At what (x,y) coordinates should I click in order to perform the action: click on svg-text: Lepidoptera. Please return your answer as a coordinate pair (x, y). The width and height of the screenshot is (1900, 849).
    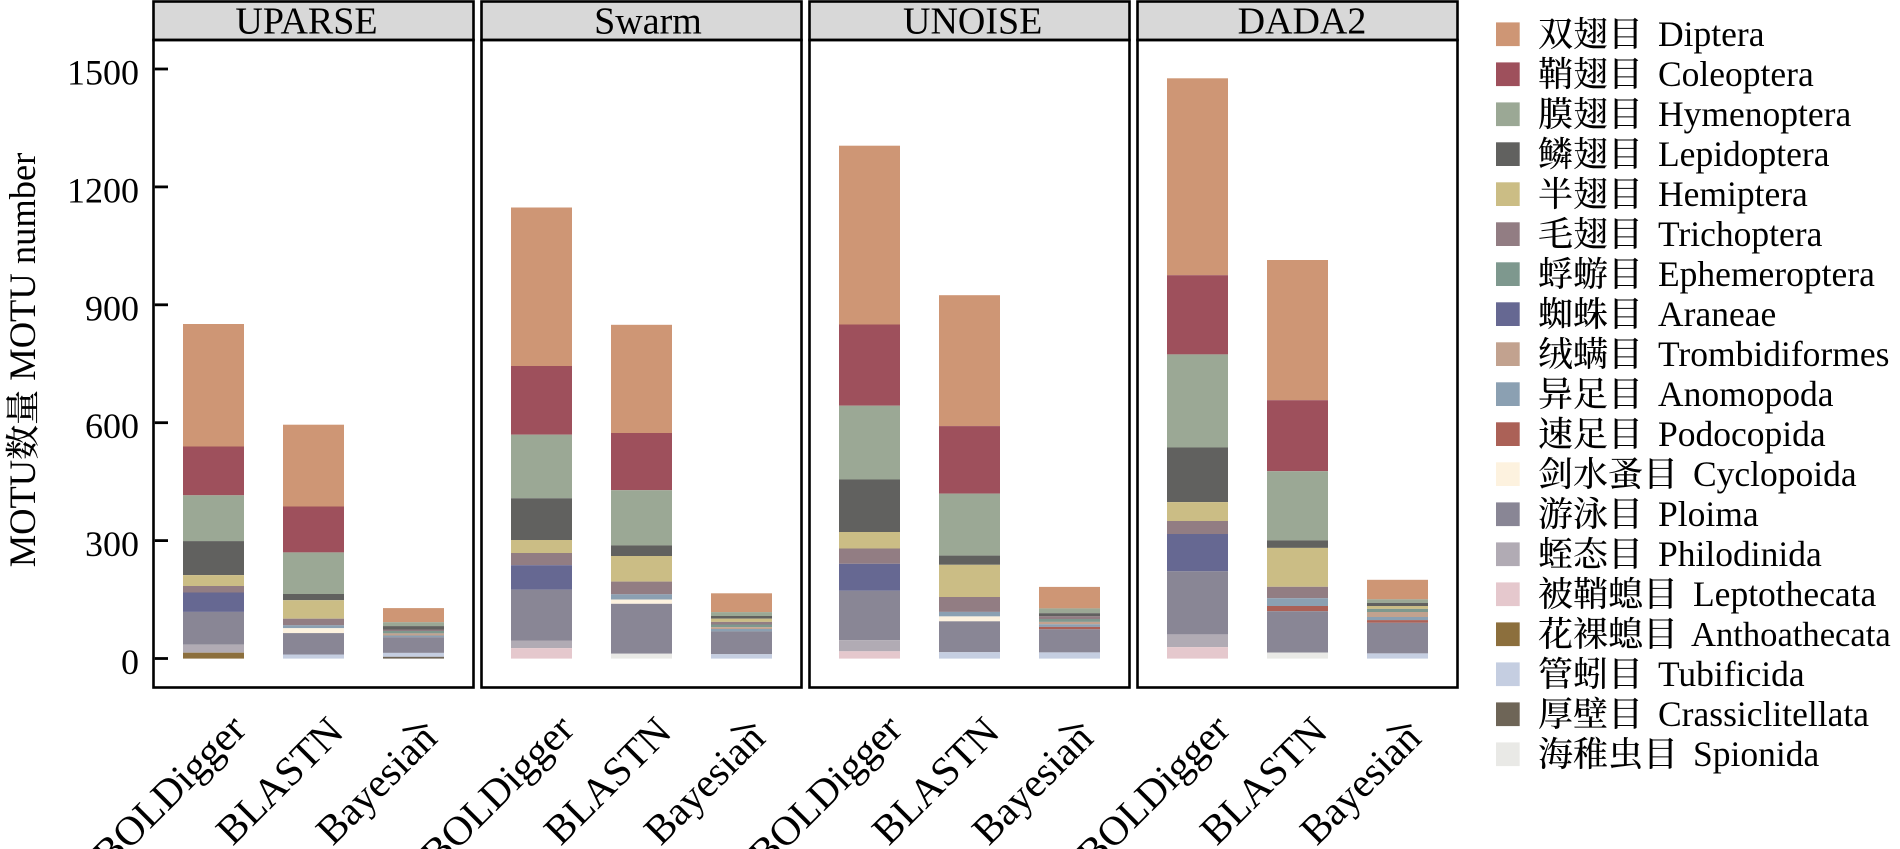
    Looking at the image, I should click on (1744, 154).